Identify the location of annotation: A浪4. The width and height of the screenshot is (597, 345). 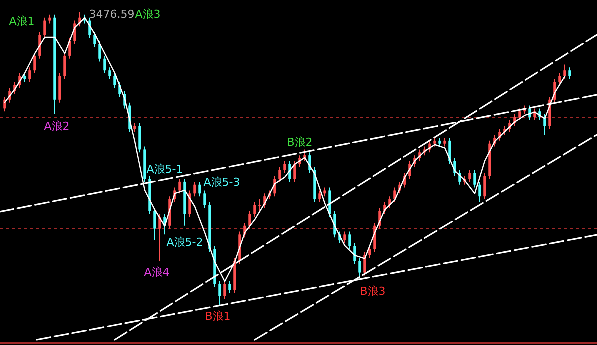
(157, 273).